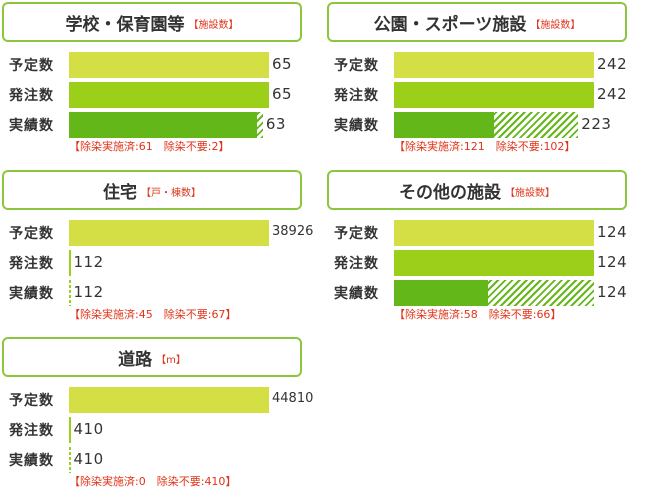 This screenshot has height=497, width=650. I want to click on panel-title-text: 公園・スポーツ施設, so click(450, 24).